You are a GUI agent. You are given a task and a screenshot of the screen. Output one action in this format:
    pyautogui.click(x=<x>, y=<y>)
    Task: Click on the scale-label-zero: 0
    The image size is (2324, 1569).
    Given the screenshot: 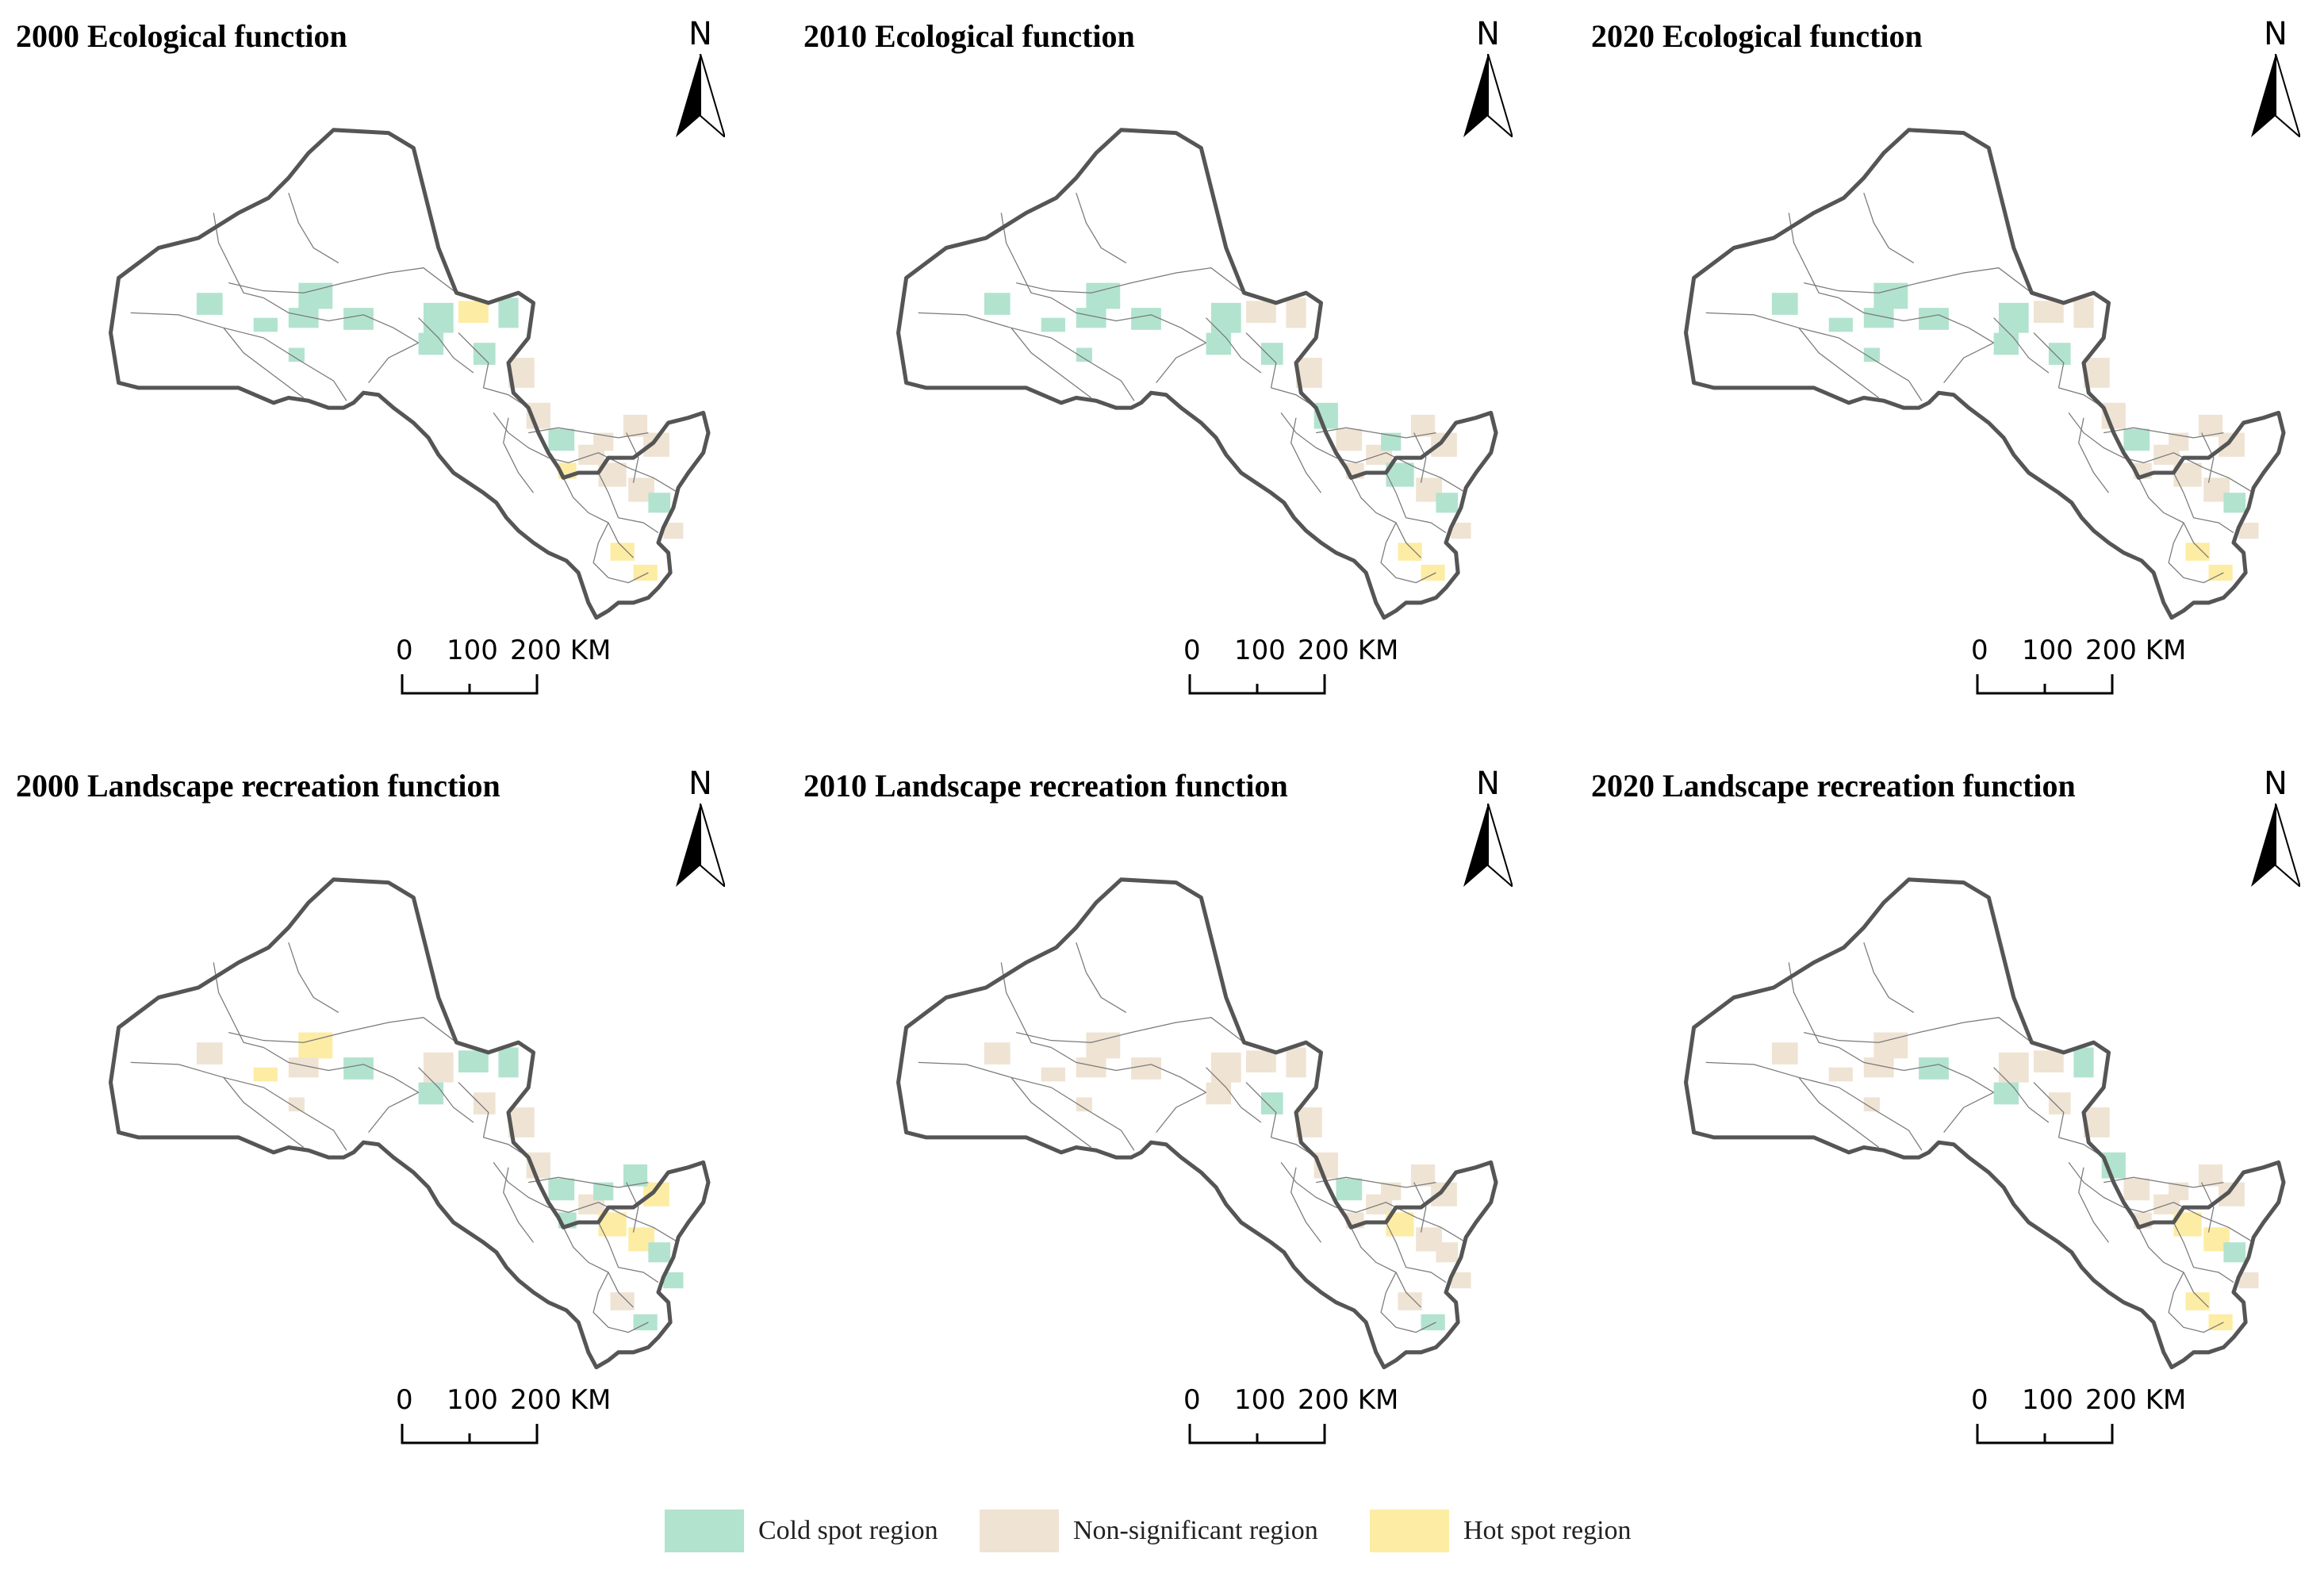 What is the action you would take?
    pyautogui.click(x=405, y=1400)
    